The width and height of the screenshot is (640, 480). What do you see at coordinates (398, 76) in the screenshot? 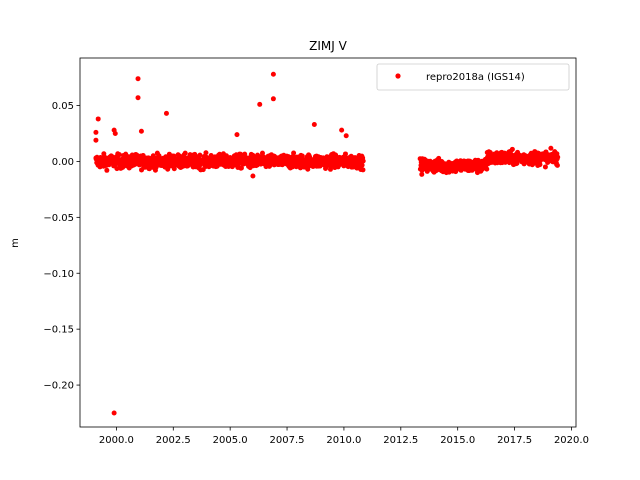
I see `legend-marker` at bounding box center [398, 76].